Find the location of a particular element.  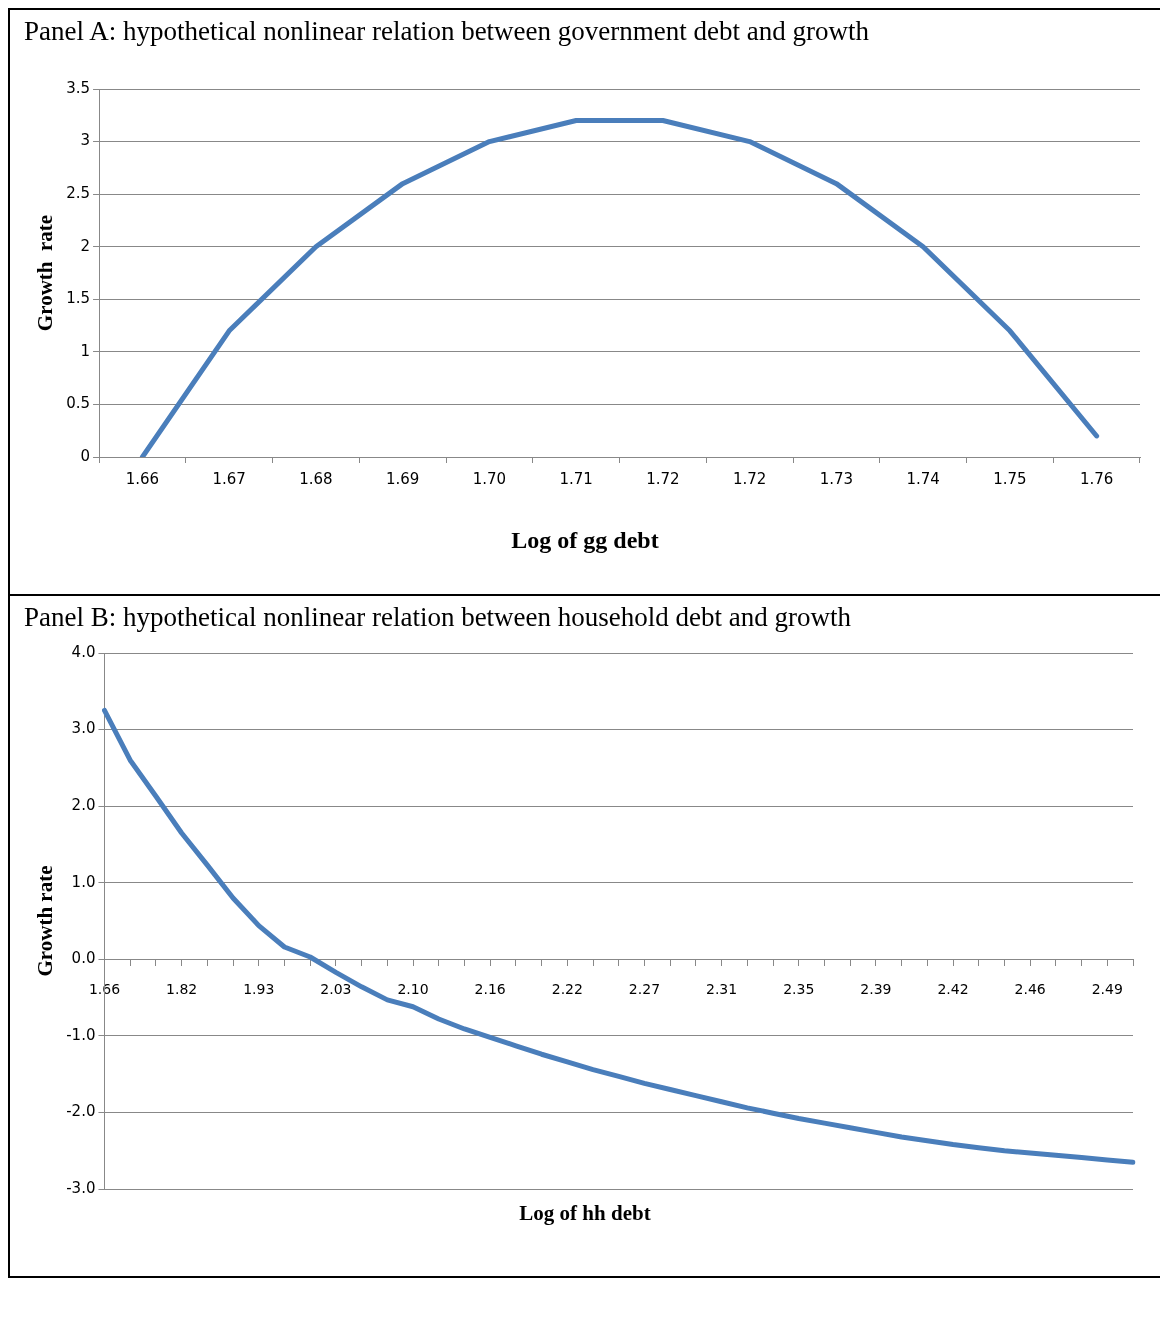

y-tick-label: 2.5 is located at coordinates (78, 193).